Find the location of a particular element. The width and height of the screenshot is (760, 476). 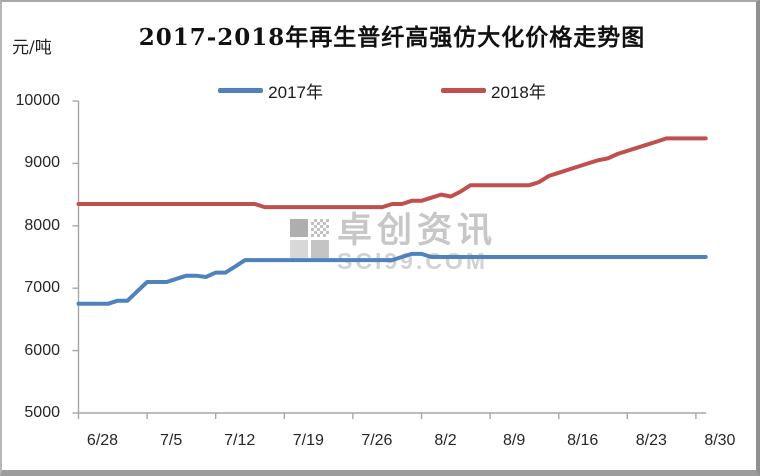

series-line-2017年 is located at coordinates (392, 278).